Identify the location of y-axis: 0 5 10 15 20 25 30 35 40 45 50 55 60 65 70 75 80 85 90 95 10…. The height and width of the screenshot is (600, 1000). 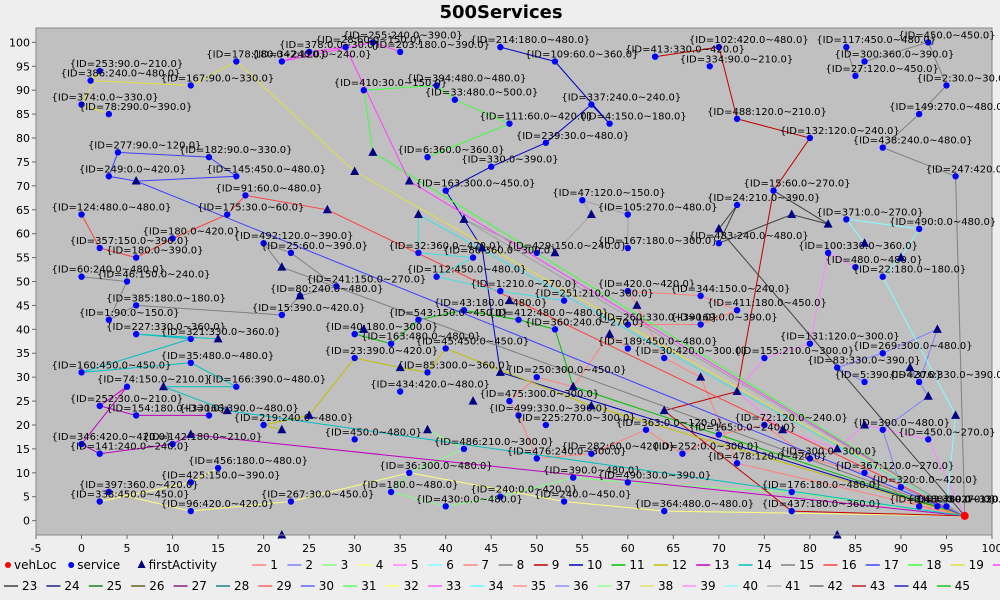
(23, 281).